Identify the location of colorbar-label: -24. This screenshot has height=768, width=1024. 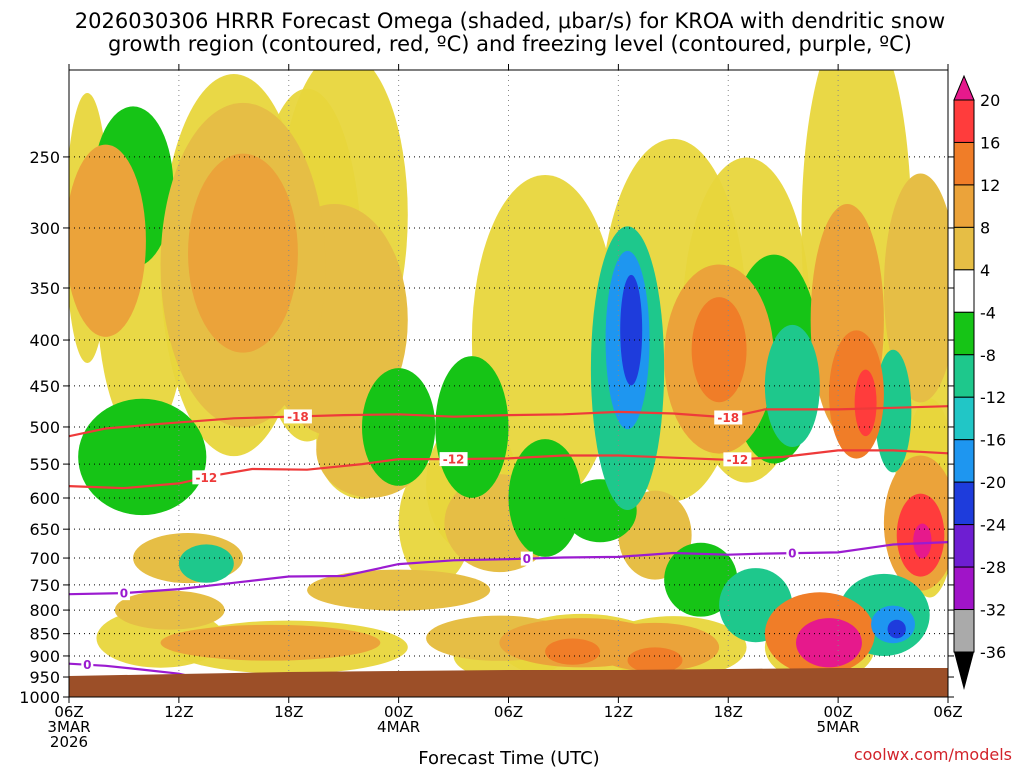
(993, 525).